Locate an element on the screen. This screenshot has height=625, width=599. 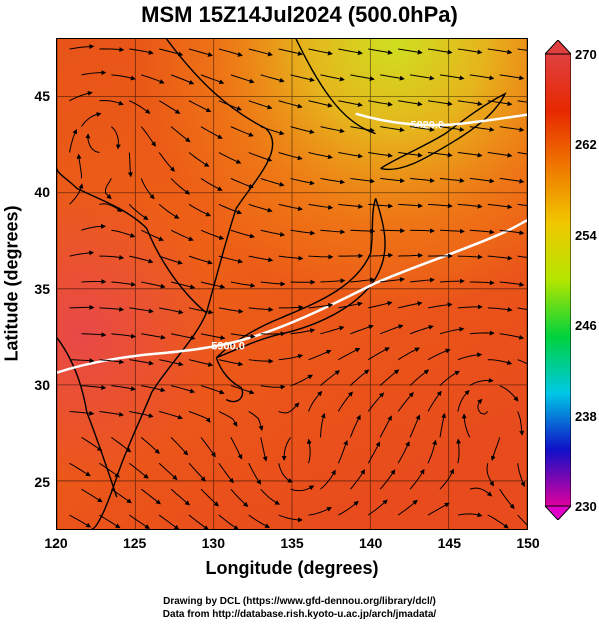
y-tick-label: 45 is located at coordinates (42, 95).